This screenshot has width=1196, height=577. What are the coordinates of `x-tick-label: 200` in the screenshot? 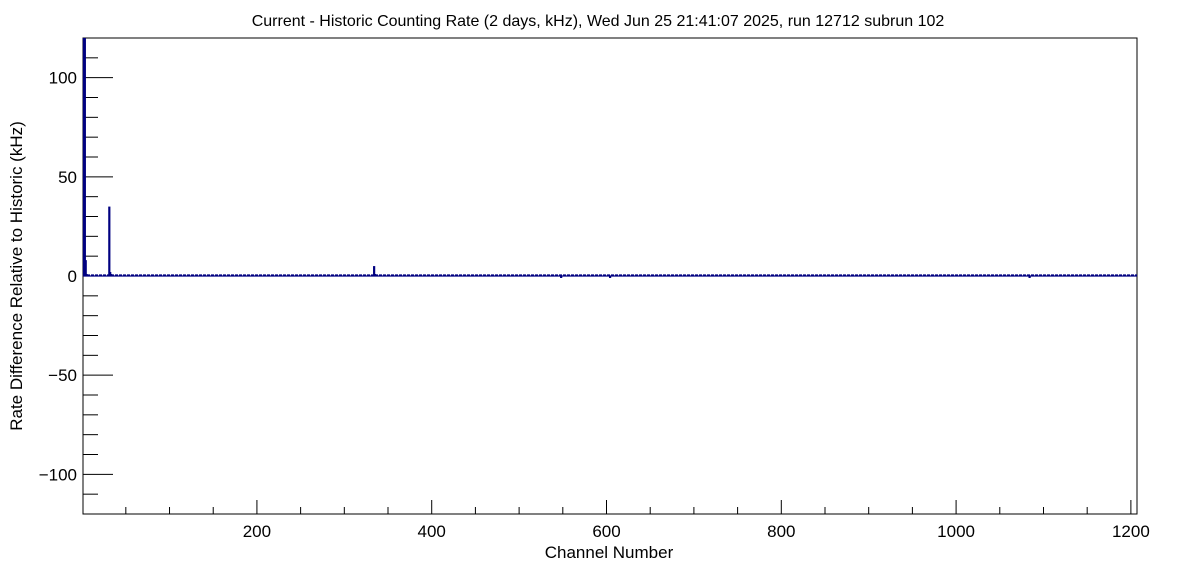 It's located at (257, 531).